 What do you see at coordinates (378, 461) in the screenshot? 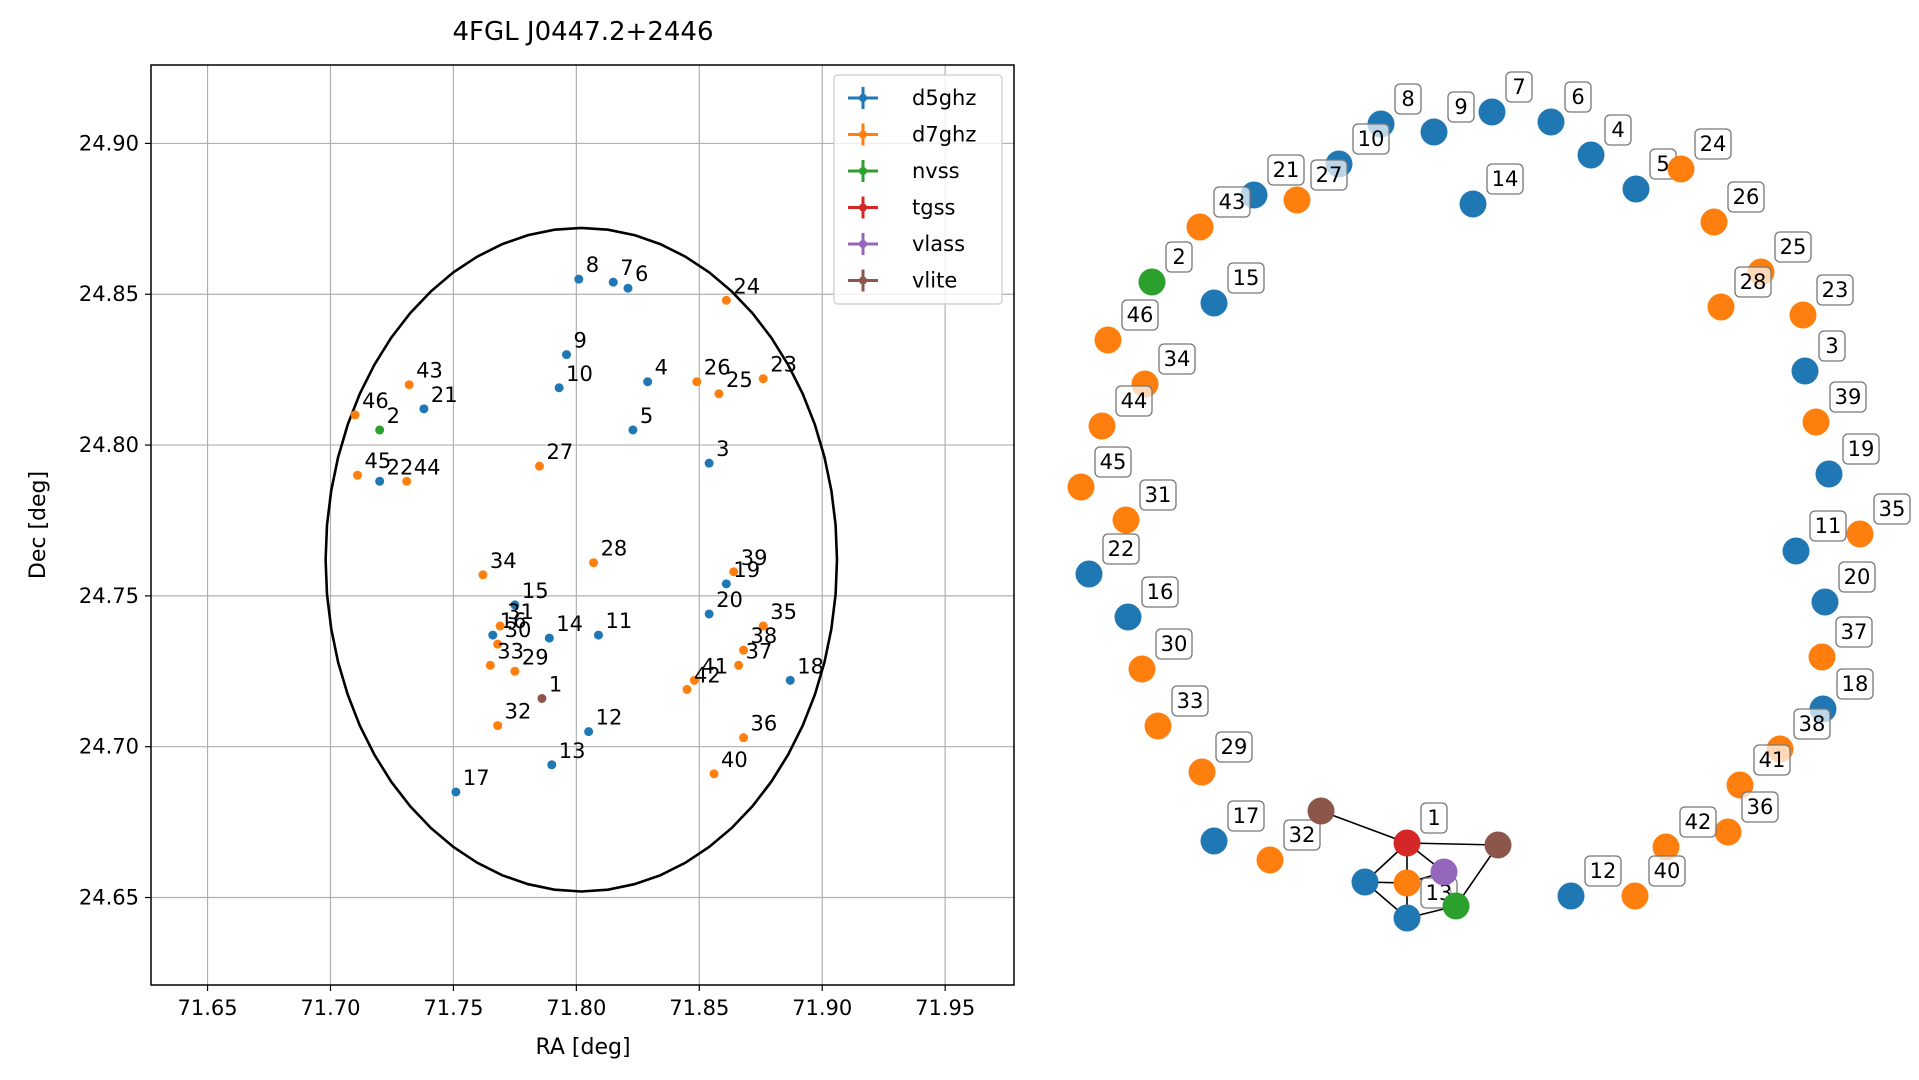
I see `source-label-45: 45` at bounding box center [378, 461].